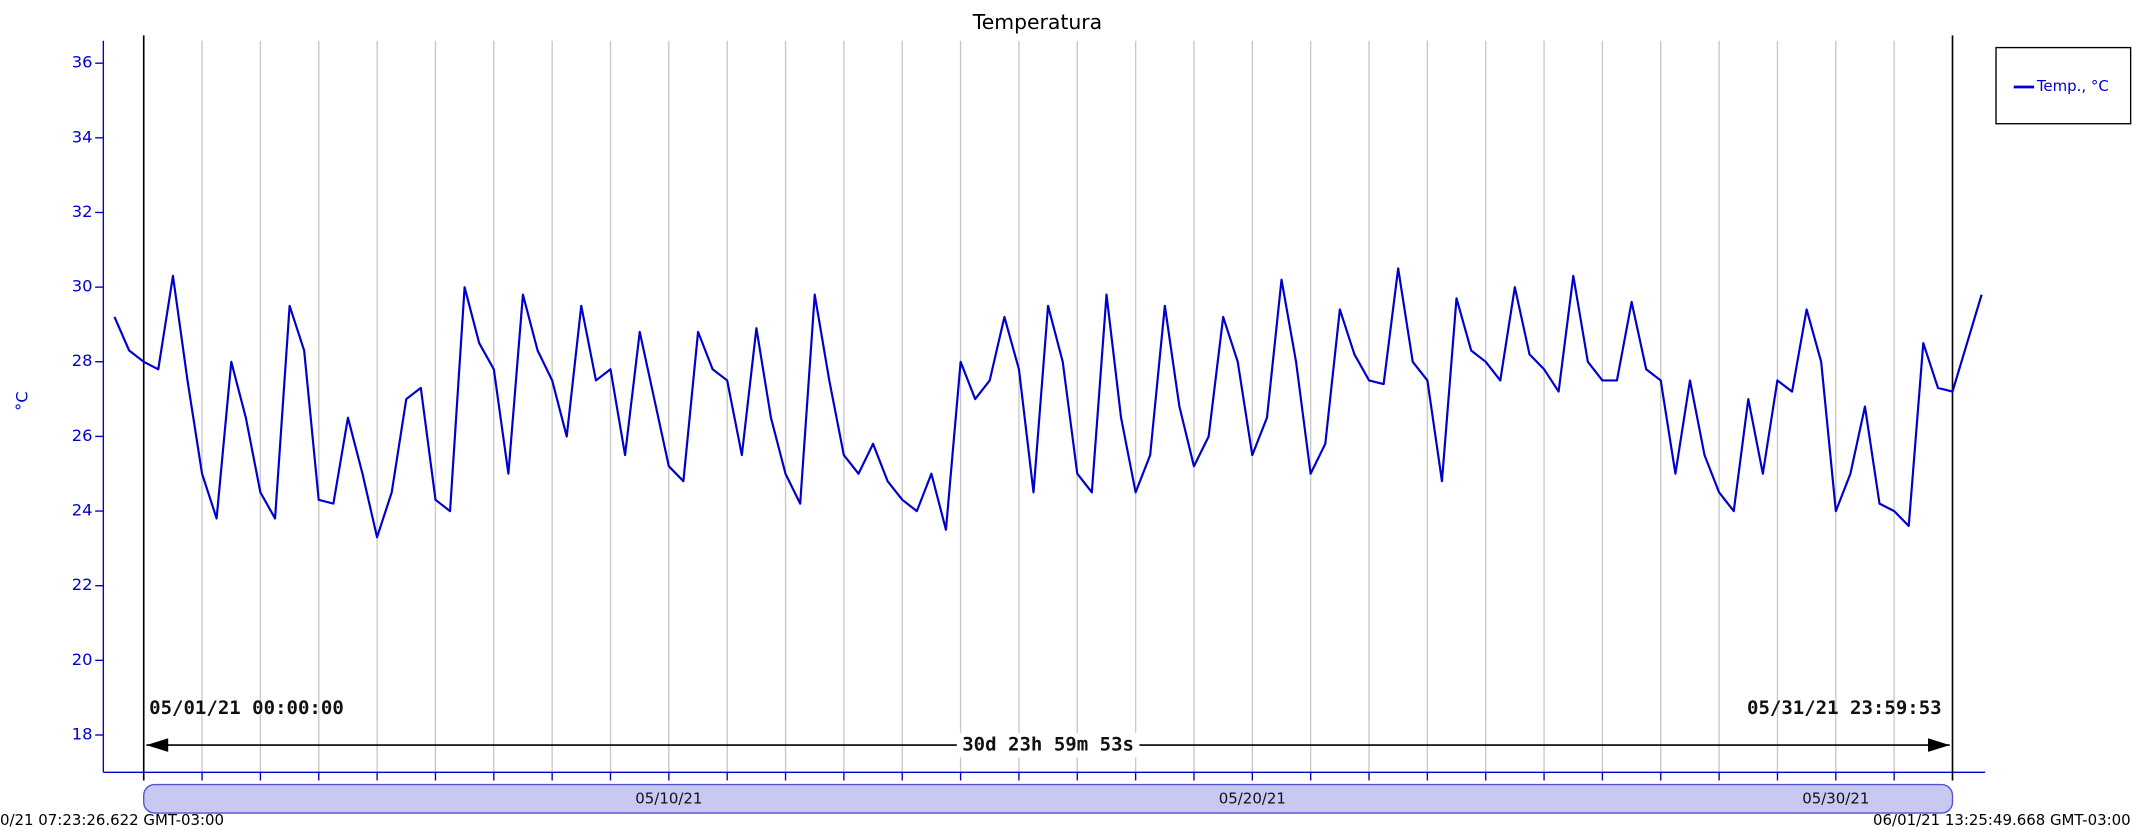  Describe the element at coordinates (82, 659) in the screenshot. I see `y-tick-label: 20` at that location.